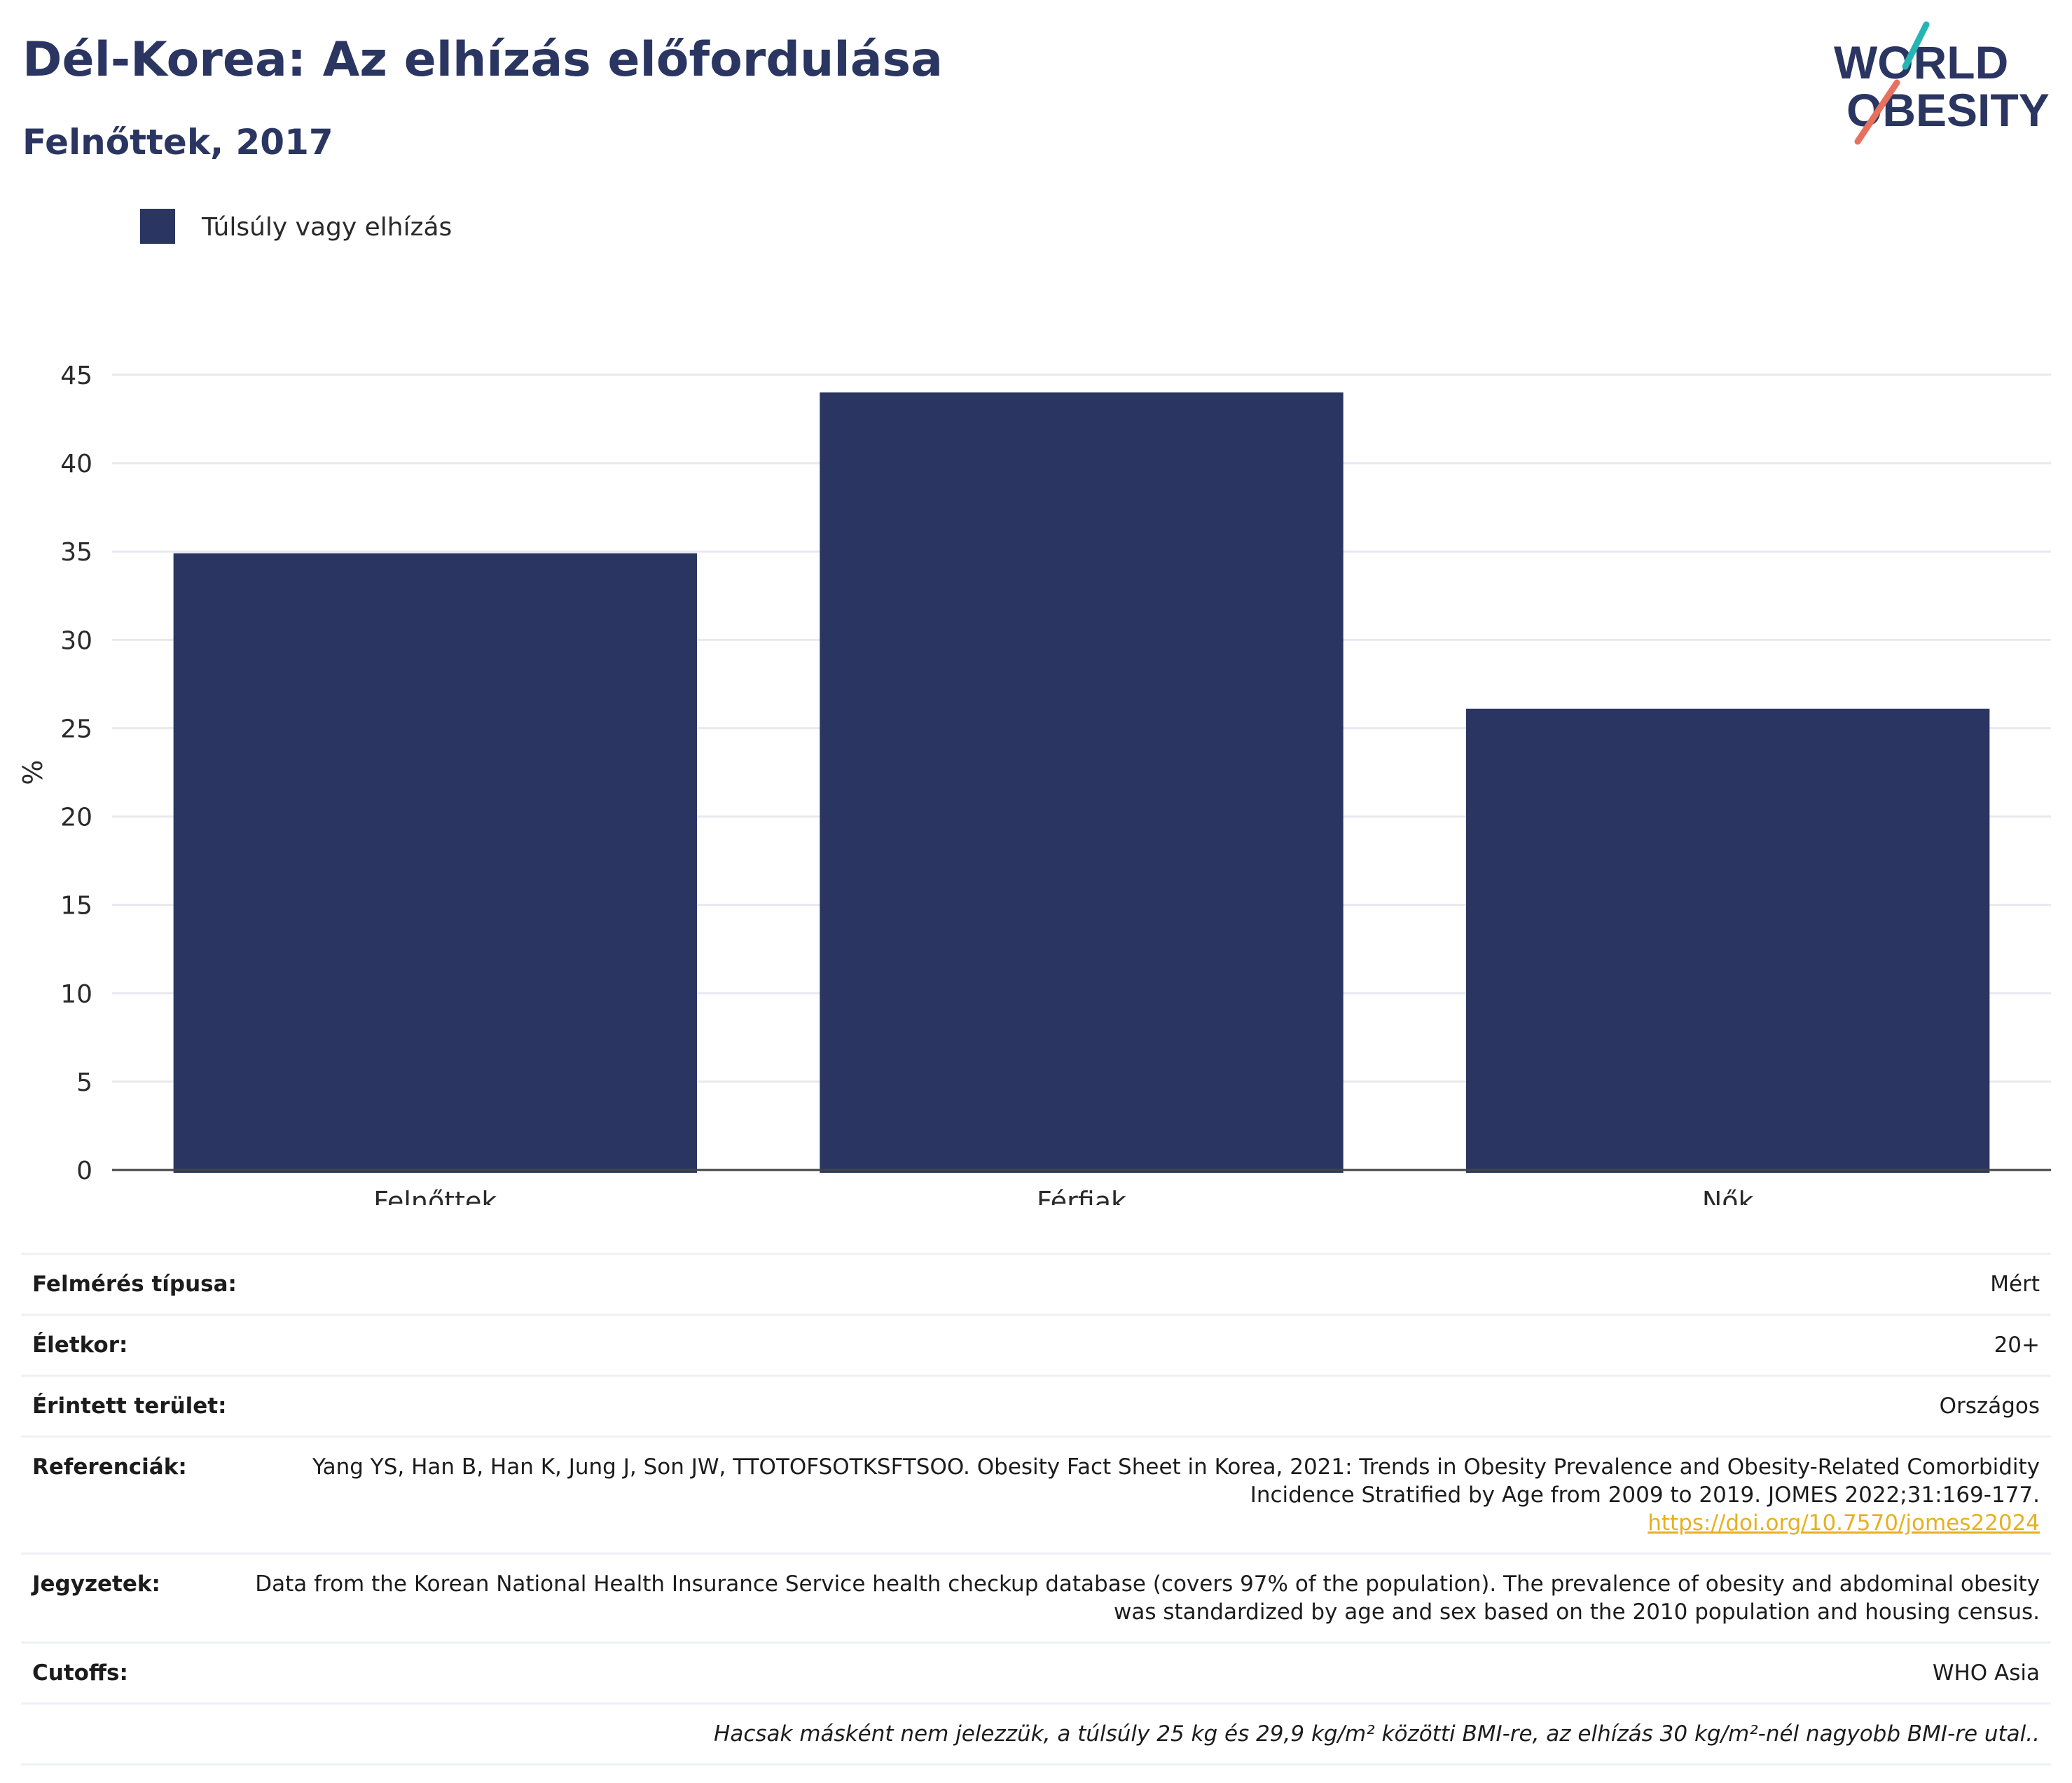 Image resolution: width=2072 pixels, height=1783 pixels. I want to click on legend-swatch, so click(158, 226).